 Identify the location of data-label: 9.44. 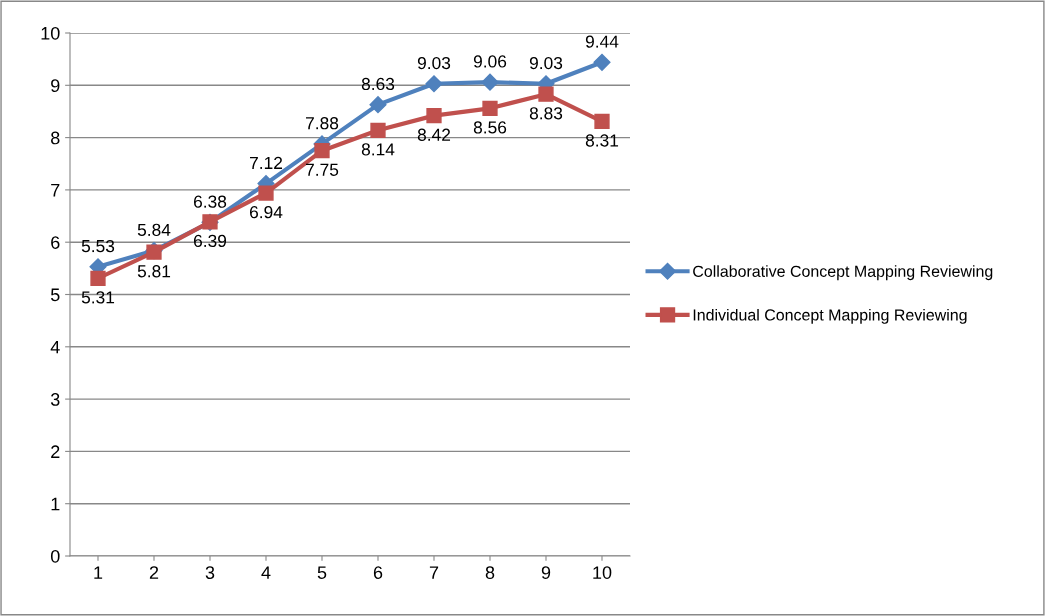
(602, 41).